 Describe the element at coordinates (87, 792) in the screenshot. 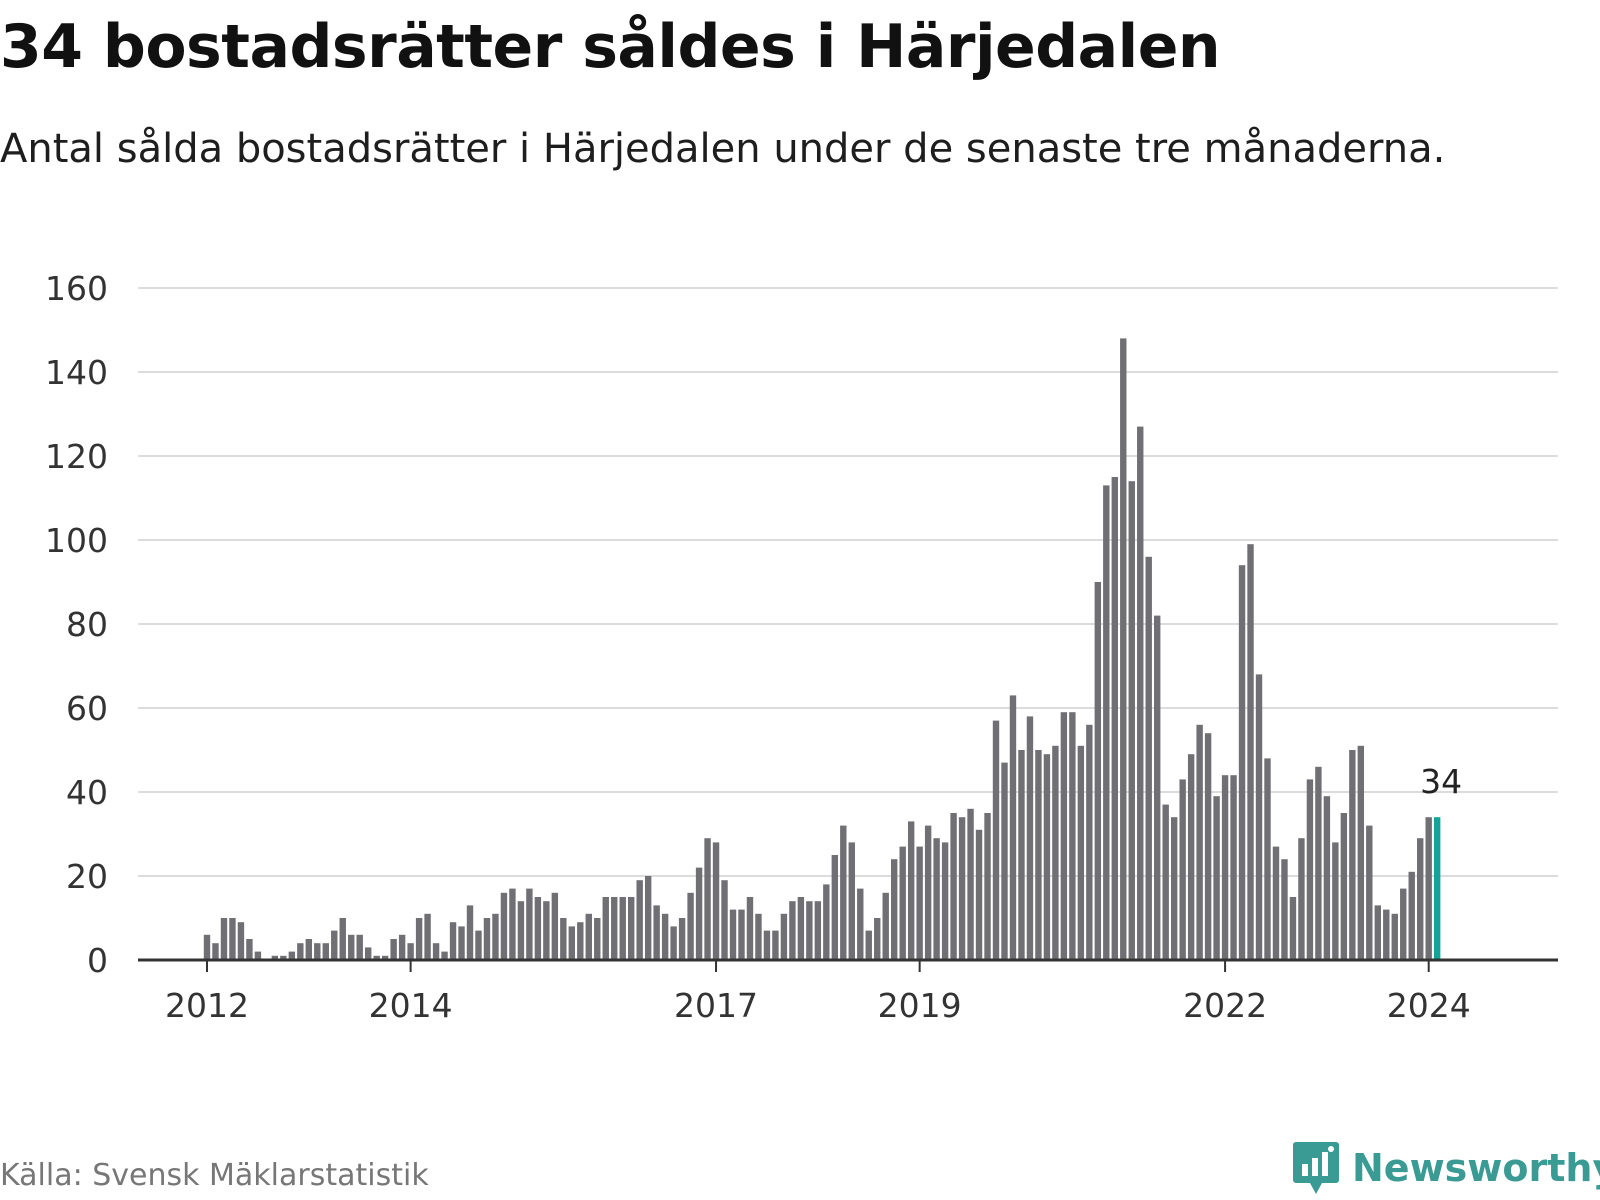

I see `y-tick-label: 40` at that location.